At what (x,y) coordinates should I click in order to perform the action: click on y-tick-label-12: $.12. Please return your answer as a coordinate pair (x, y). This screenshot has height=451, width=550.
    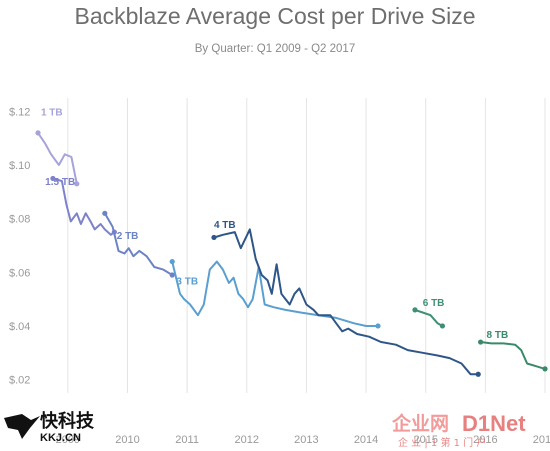
    Looking at the image, I should click on (19, 112).